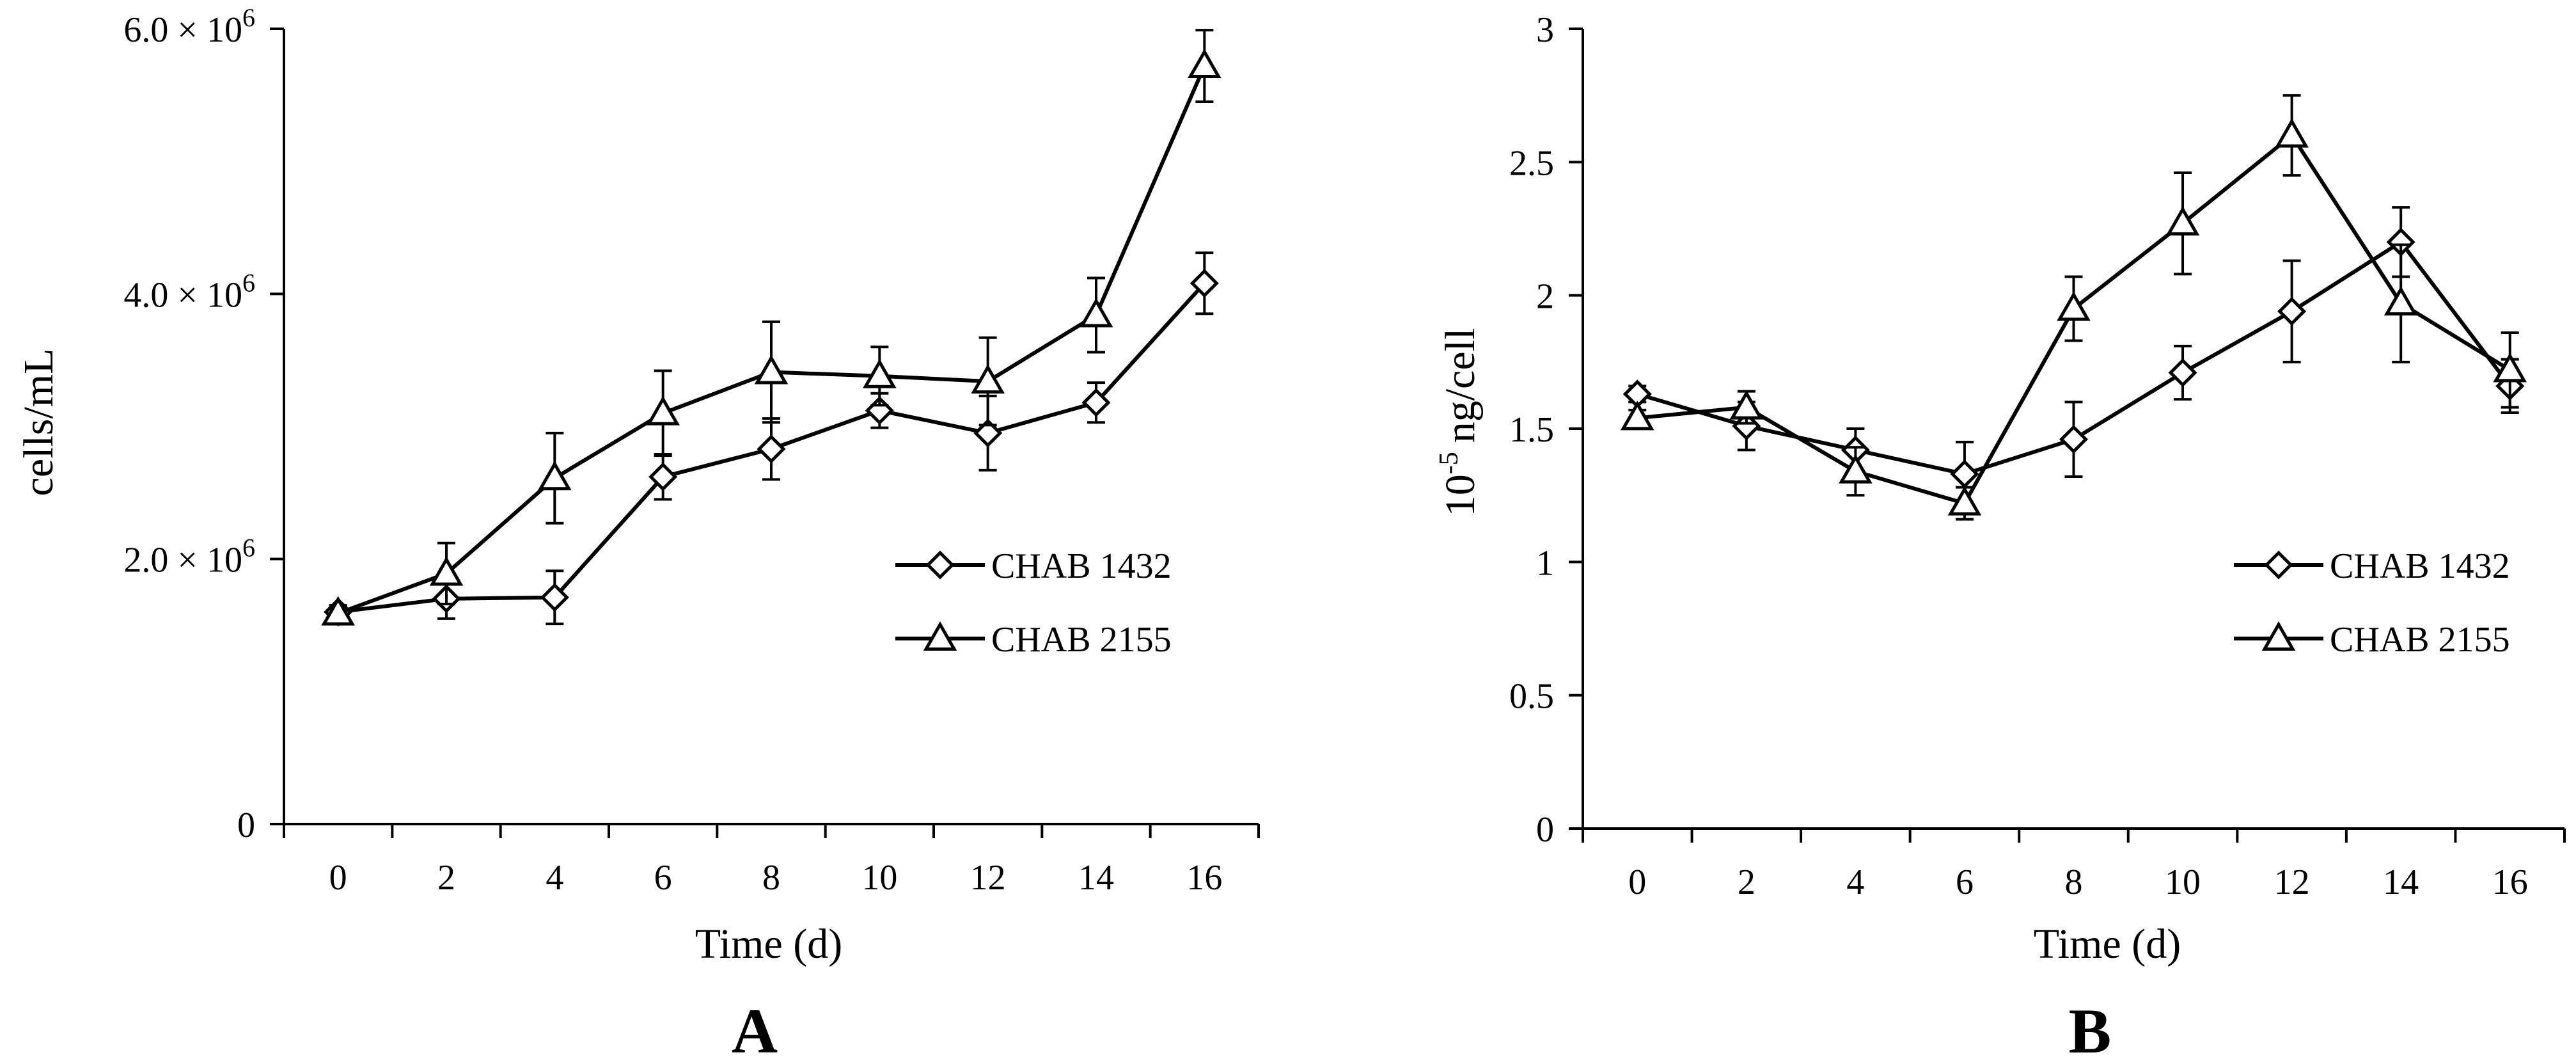 The image size is (2576, 1064). Describe the element at coordinates (1449, 463) in the screenshot. I see `y-axis-title-exponent: -5` at that location.